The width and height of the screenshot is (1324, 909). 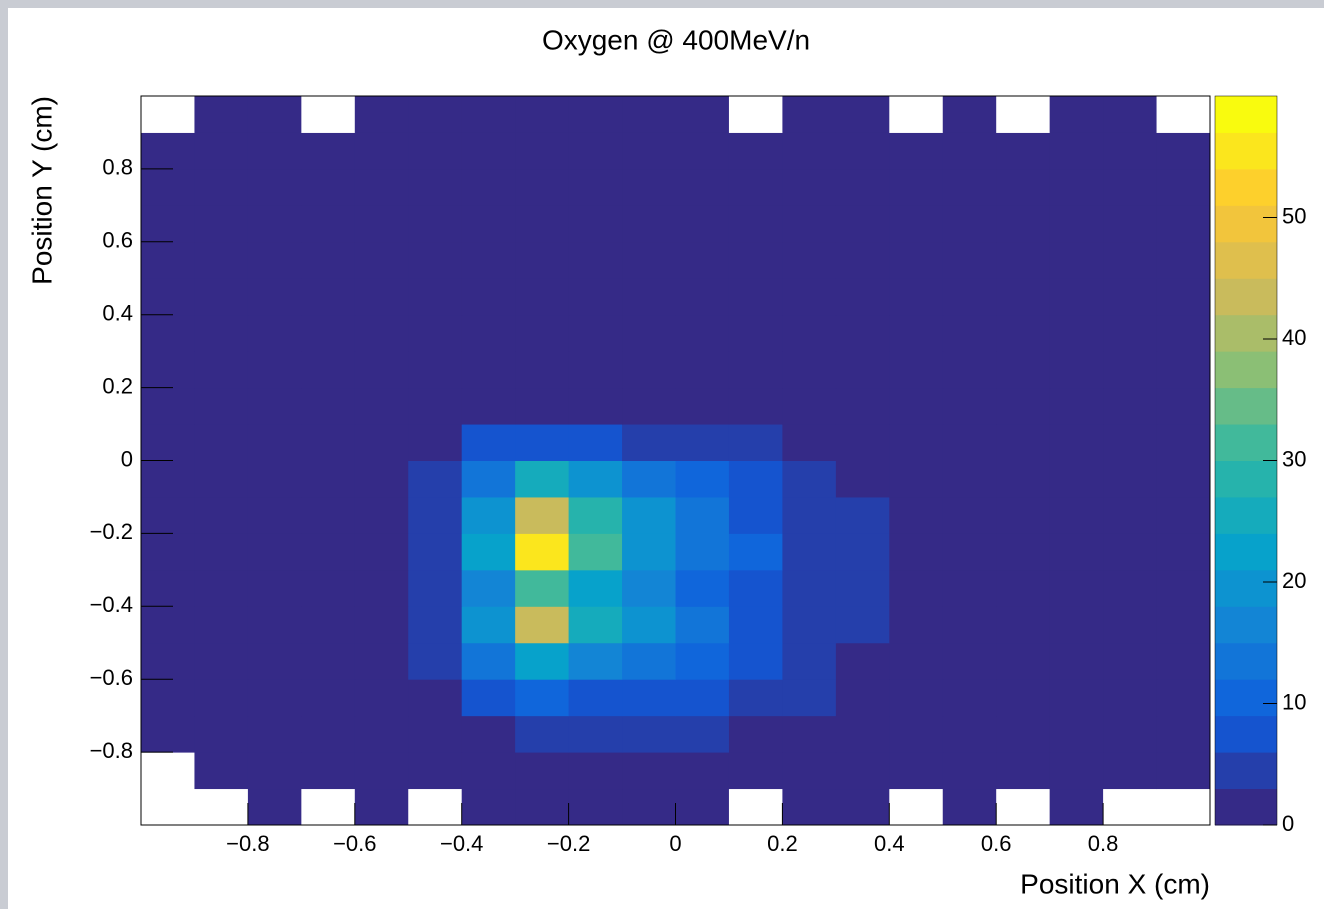 What do you see at coordinates (568, 843) in the screenshot?
I see `x-tick-label: −0.2` at bounding box center [568, 843].